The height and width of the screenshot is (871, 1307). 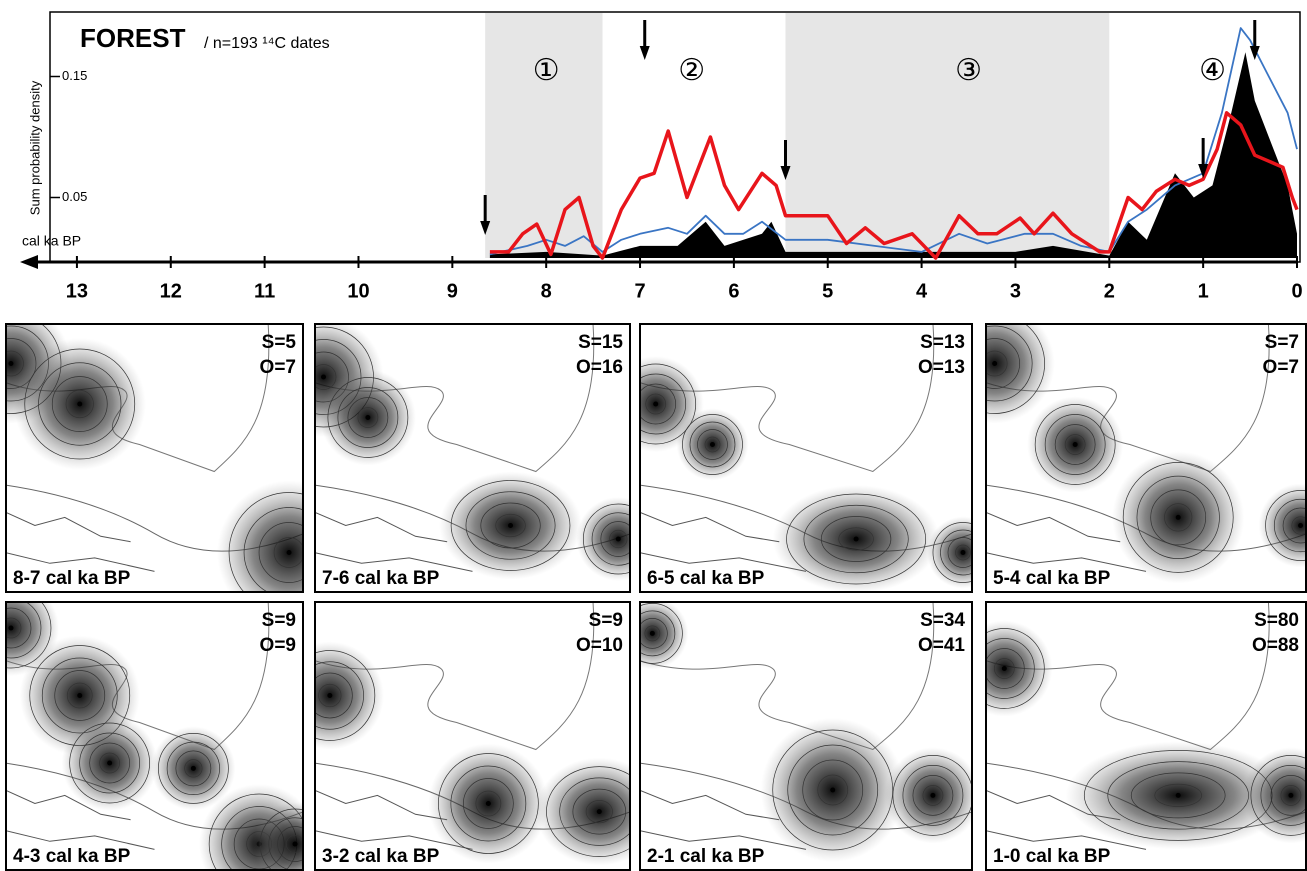 What do you see at coordinates (942, 342) in the screenshot?
I see `panel-s: S=13` at bounding box center [942, 342].